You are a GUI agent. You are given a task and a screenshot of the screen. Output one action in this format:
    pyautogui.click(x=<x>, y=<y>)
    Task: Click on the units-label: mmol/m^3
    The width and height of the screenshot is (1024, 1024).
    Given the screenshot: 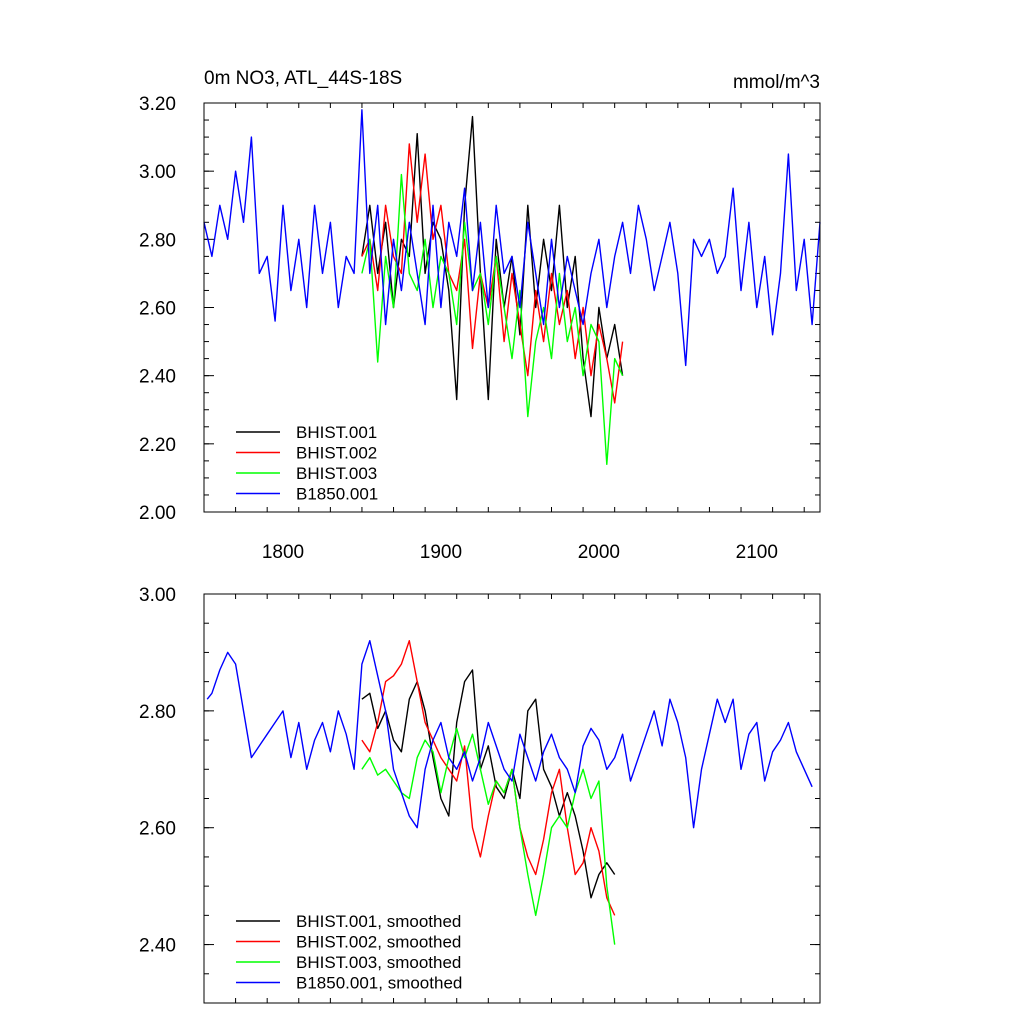 What is the action you would take?
    pyautogui.click(x=776, y=82)
    